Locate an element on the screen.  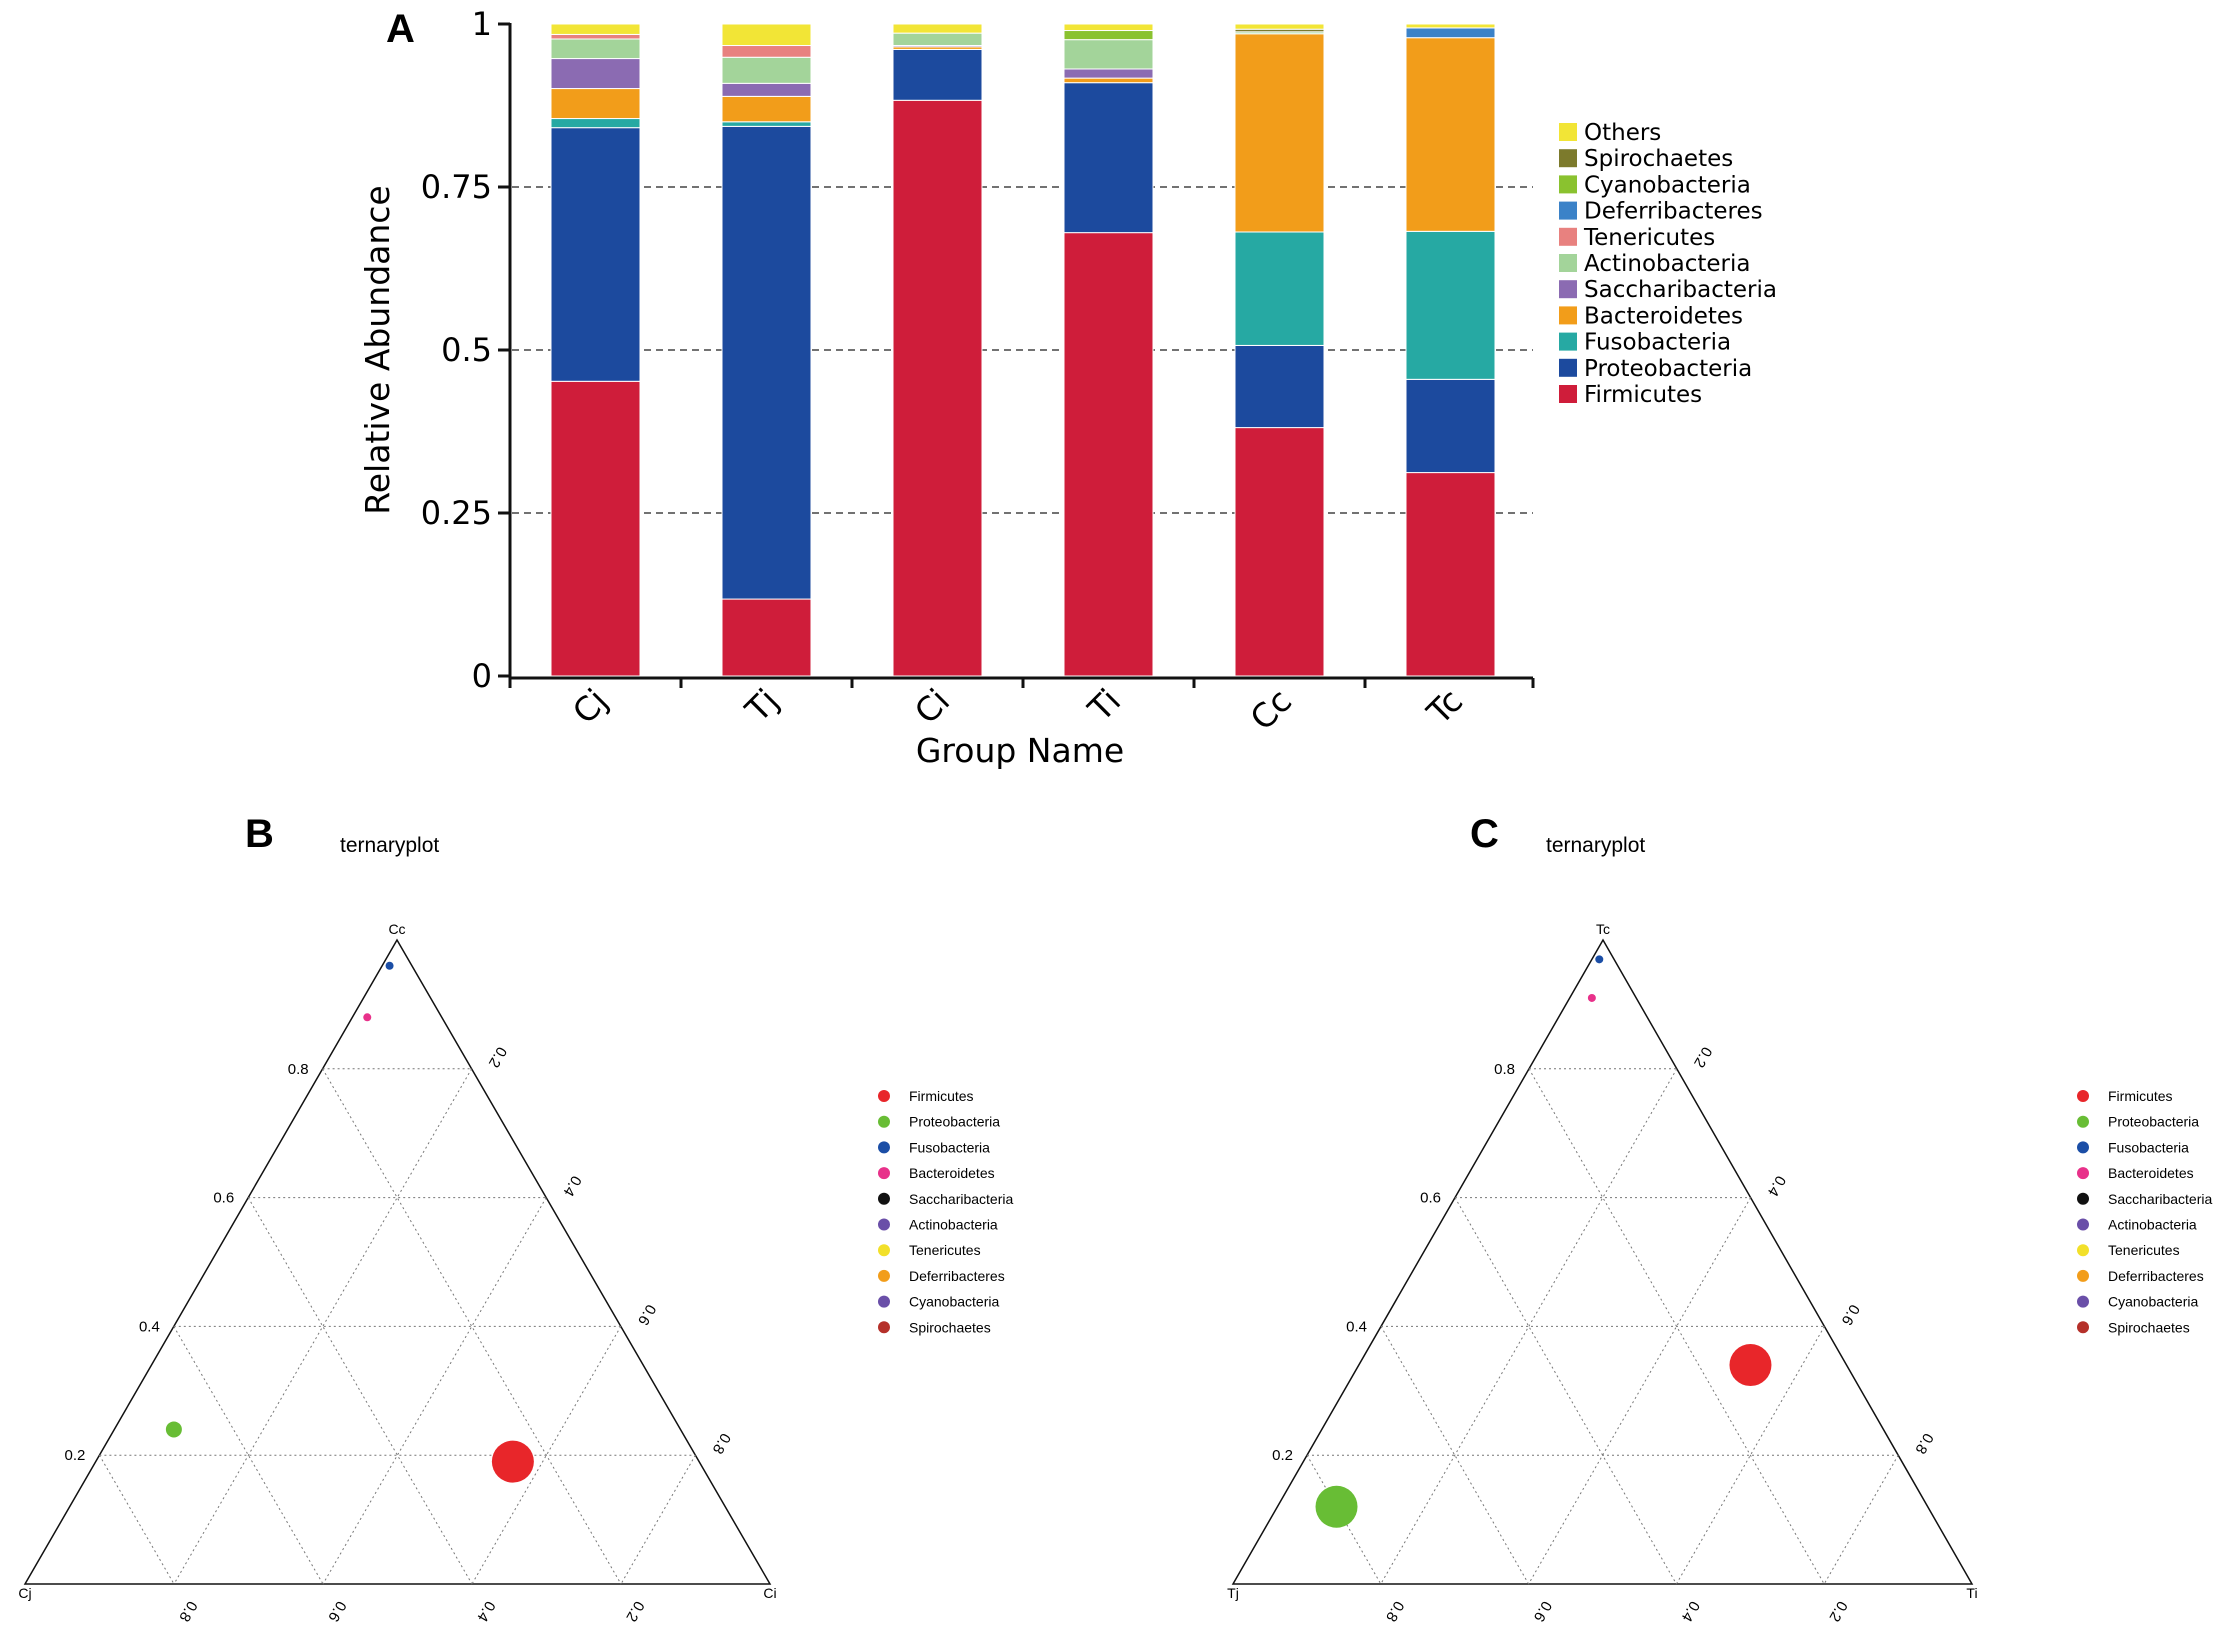
segment-cyanobacteria is located at coordinates (1108, 35).